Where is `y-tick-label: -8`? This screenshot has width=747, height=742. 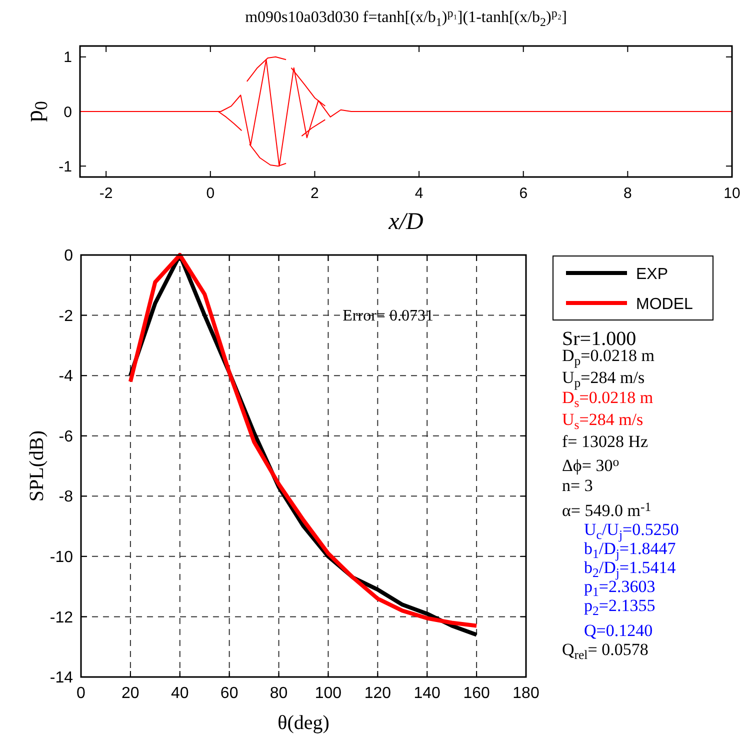
y-tick-label: -8 is located at coordinates (66, 497).